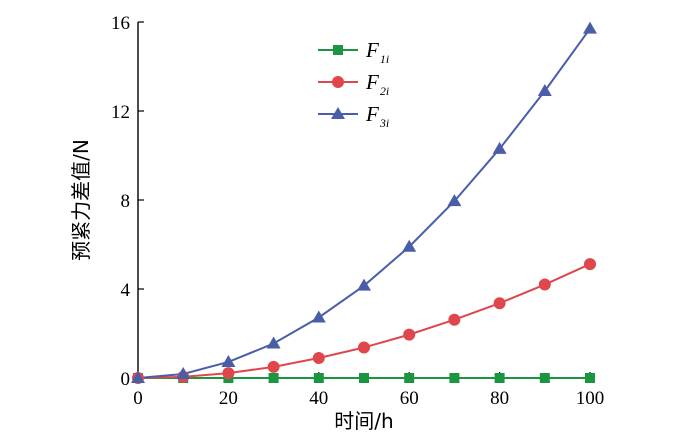 Image resolution: width=700 pixels, height=439 pixels. What do you see at coordinates (363, 421) in the screenshot?
I see `x-axis-title: 时间/h` at bounding box center [363, 421].